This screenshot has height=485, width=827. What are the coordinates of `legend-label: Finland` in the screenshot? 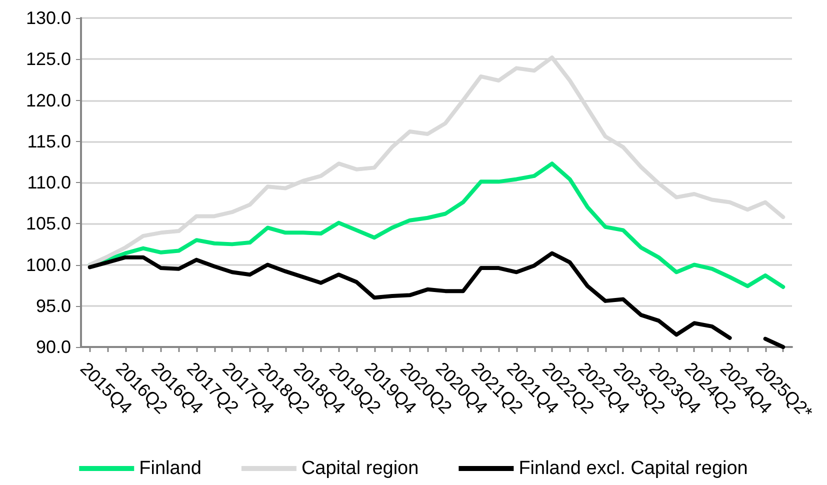 It's located at (170, 468).